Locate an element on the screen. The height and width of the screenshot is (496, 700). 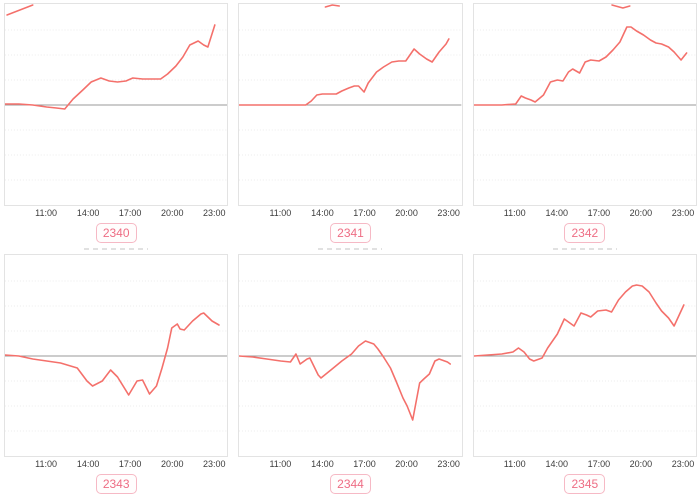
badge-row: 2343 is located at coordinates (116, 483).